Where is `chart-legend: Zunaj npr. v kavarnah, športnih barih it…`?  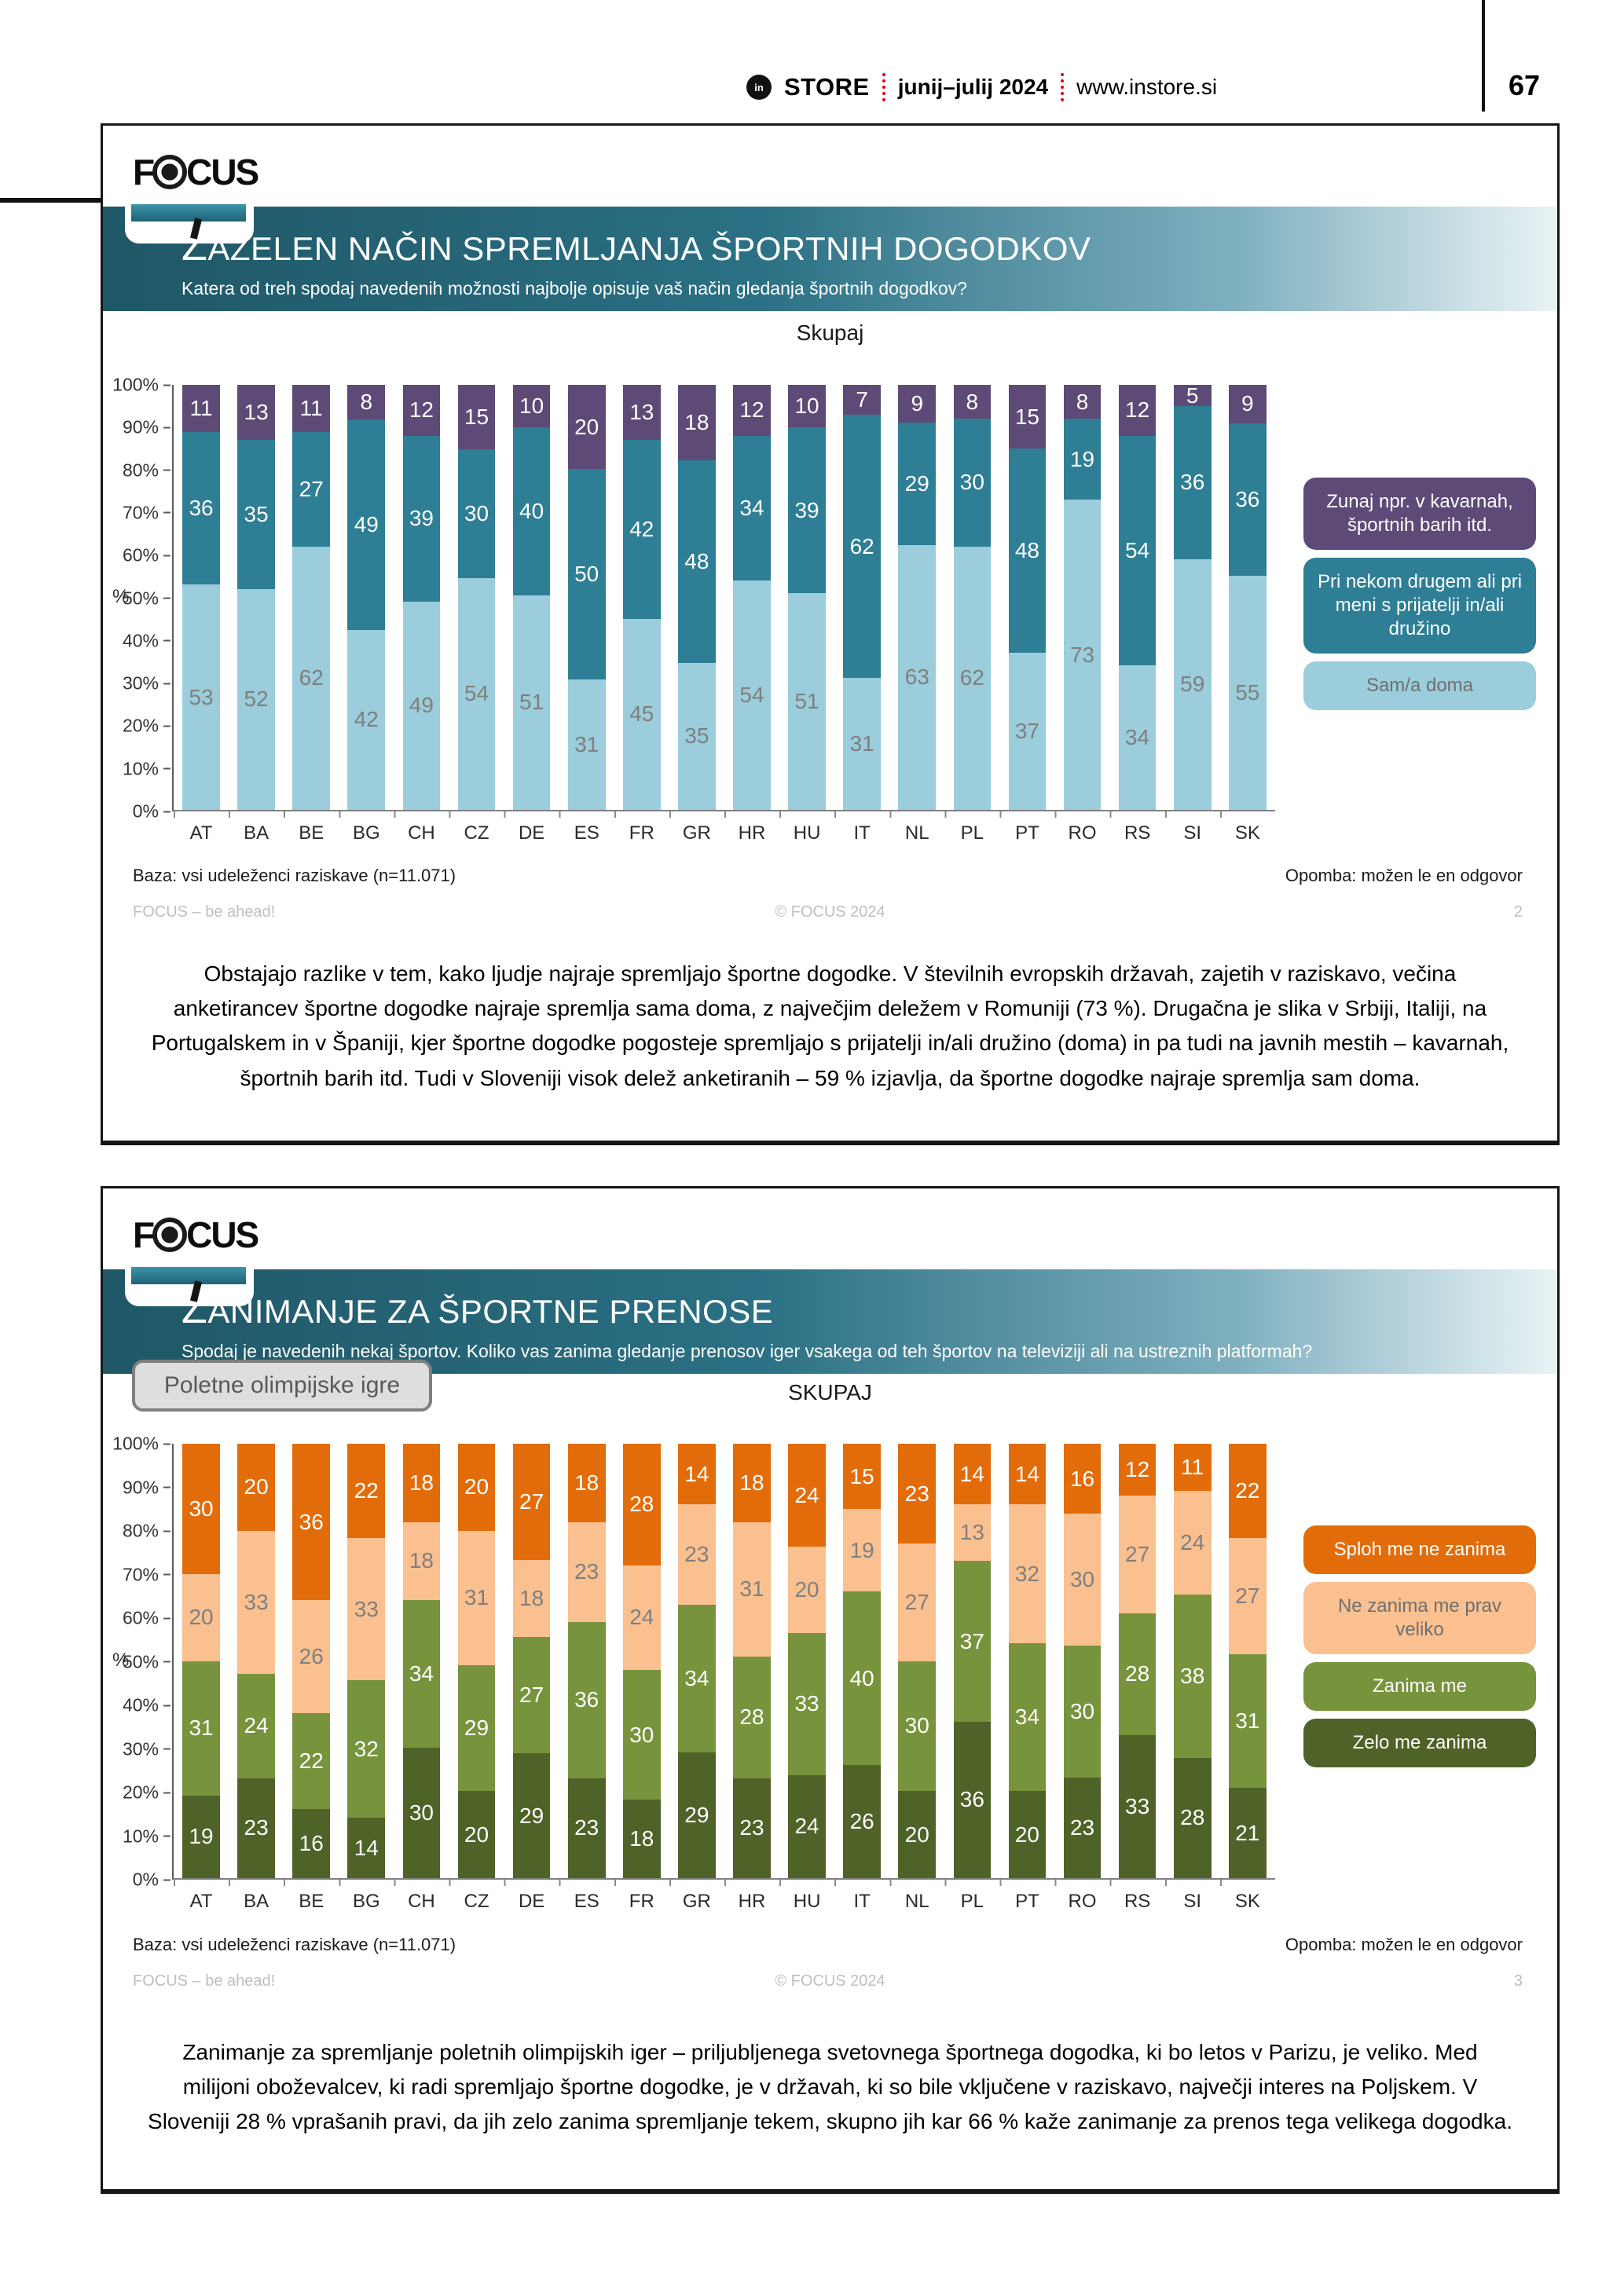
chart-legend: Zunaj npr. v kavarnah, športnih barih it… is located at coordinates (1420, 594).